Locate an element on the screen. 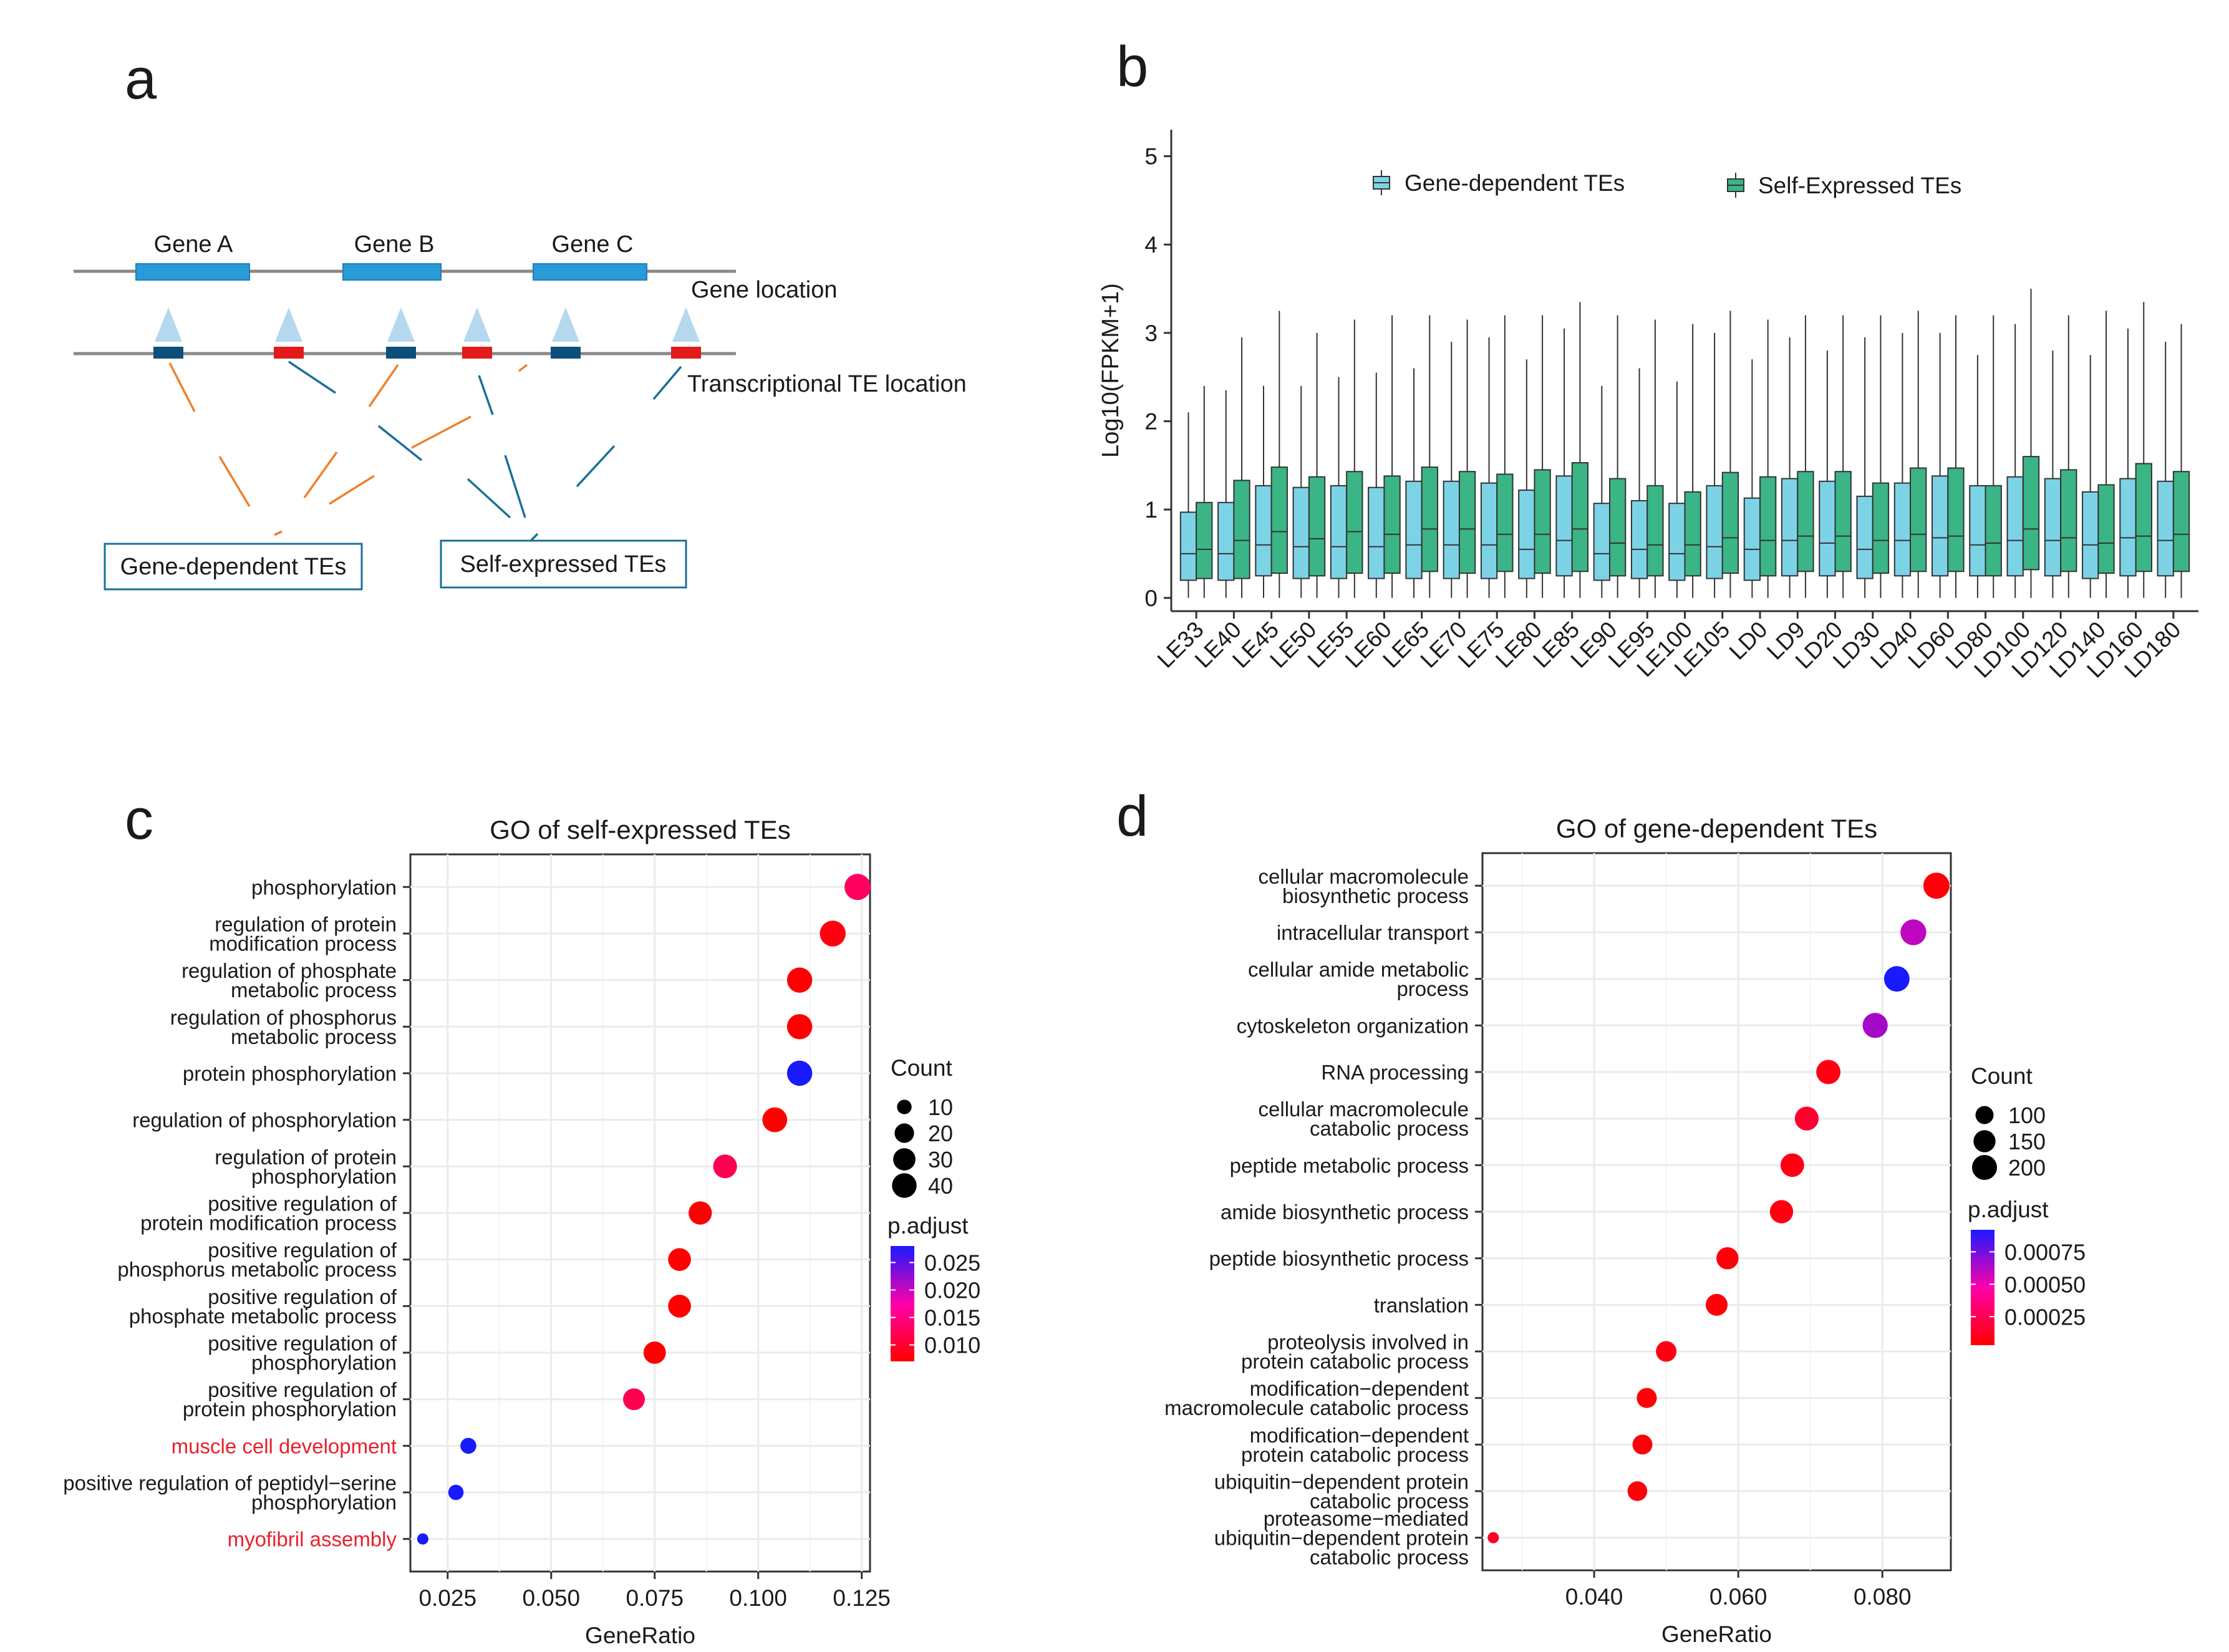 The image size is (2229, 1652). term-label: cytoskeleton organization is located at coordinates (1353, 1025).